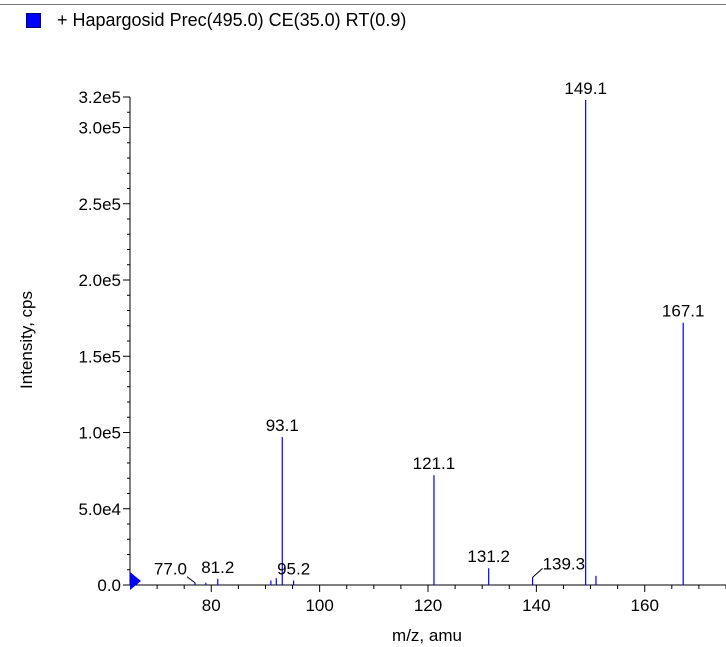  What do you see at coordinates (282, 425) in the screenshot?
I see `peak-label: 93.1` at bounding box center [282, 425].